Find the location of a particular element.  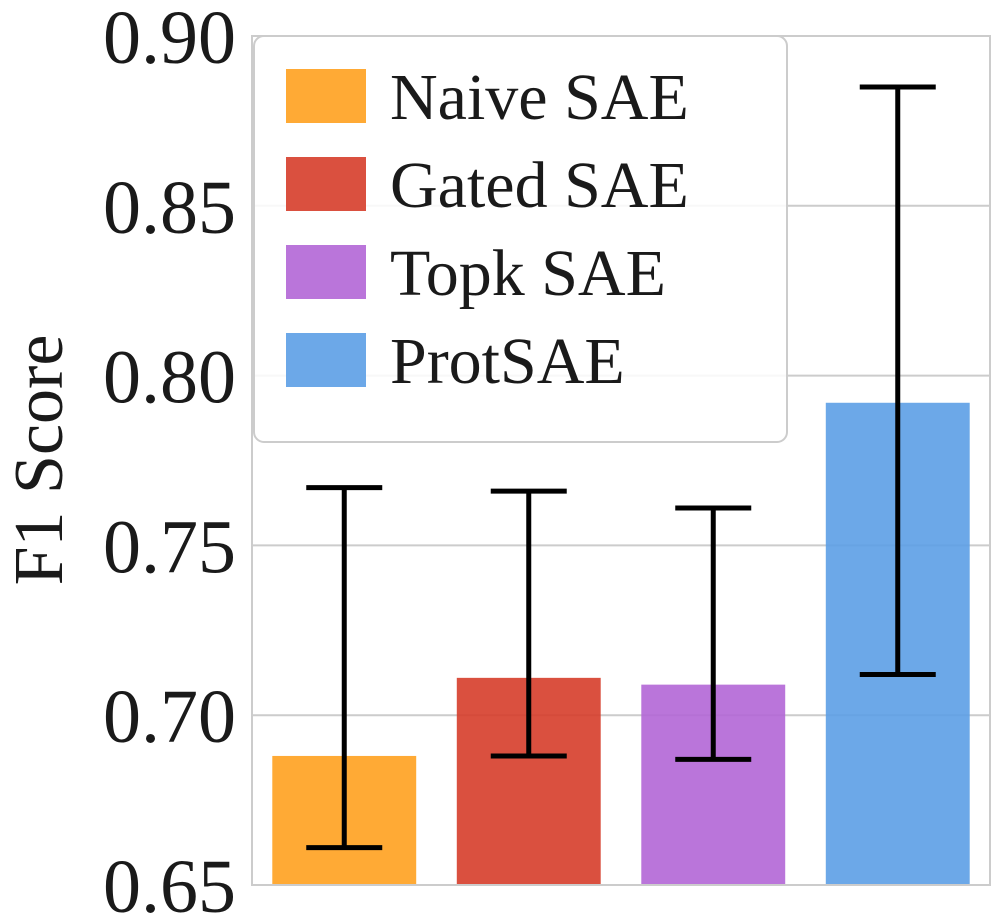

error-bar-naive-sae is located at coordinates (344, 668).